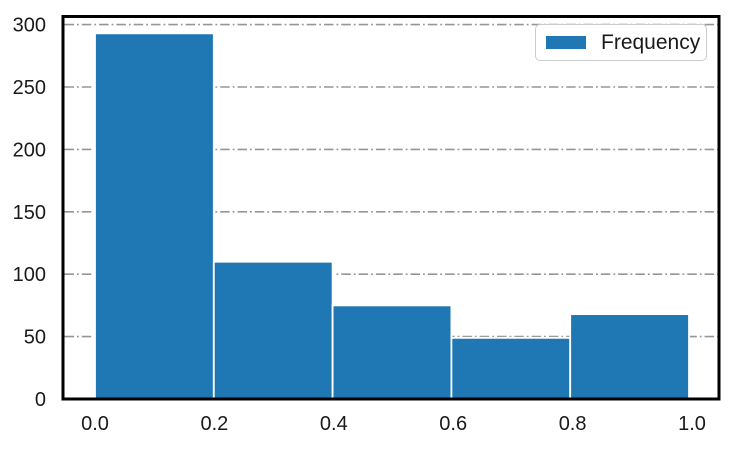 The image size is (734, 450). I want to click on legend: Frequency, so click(621, 42).